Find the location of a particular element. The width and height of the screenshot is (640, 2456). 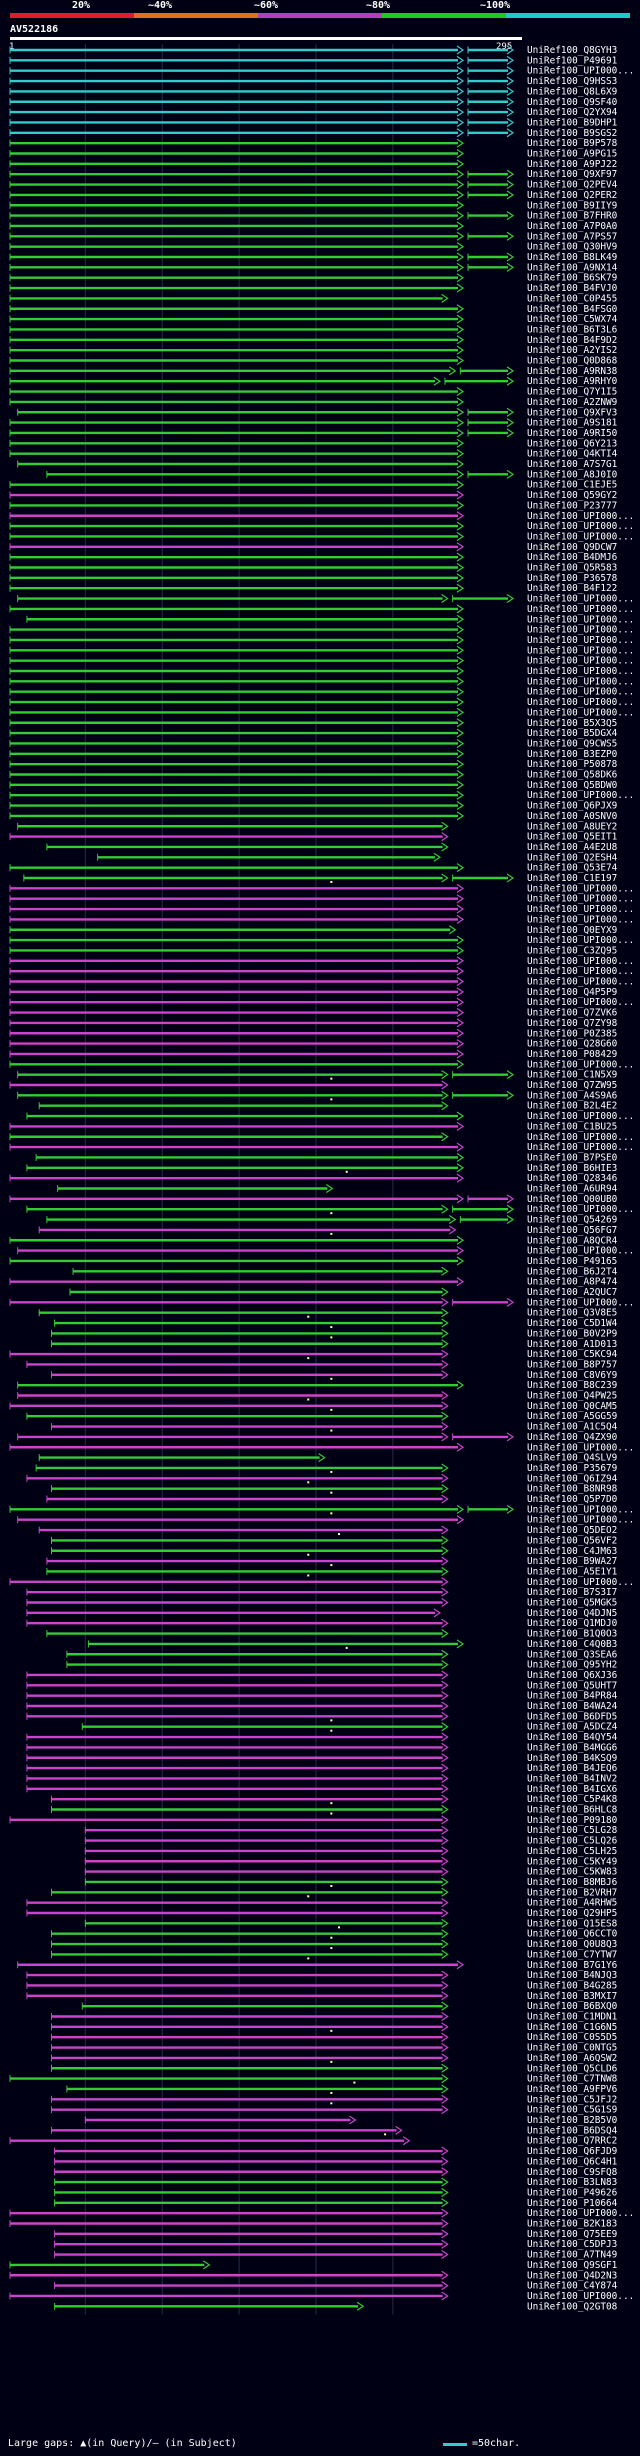

hit-row: UniRef100_Q56VF2 is located at coordinates (334, 1540).